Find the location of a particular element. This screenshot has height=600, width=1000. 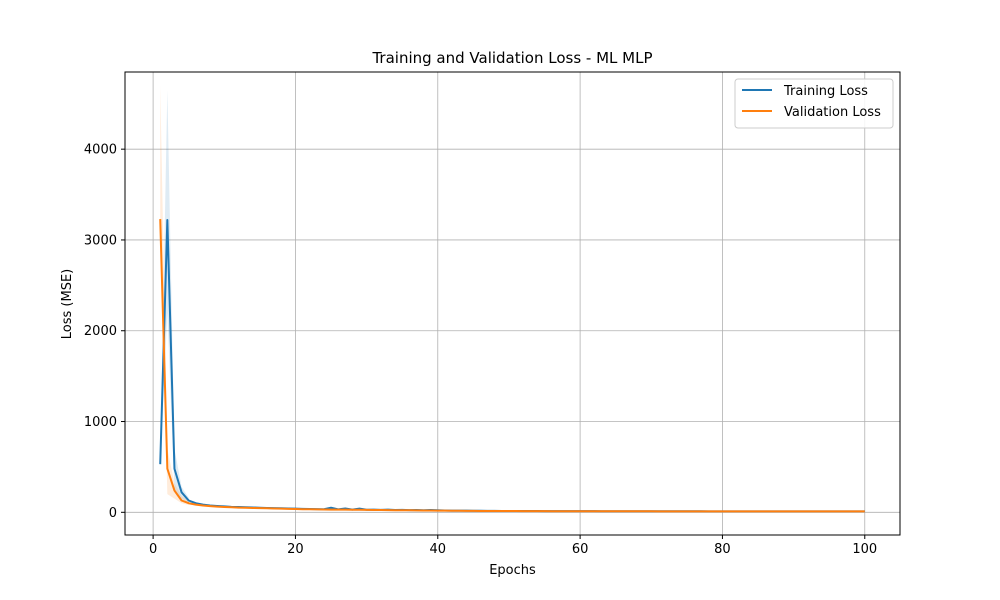

legend-label-validation: Validation Loss is located at coordinates (832, 112).